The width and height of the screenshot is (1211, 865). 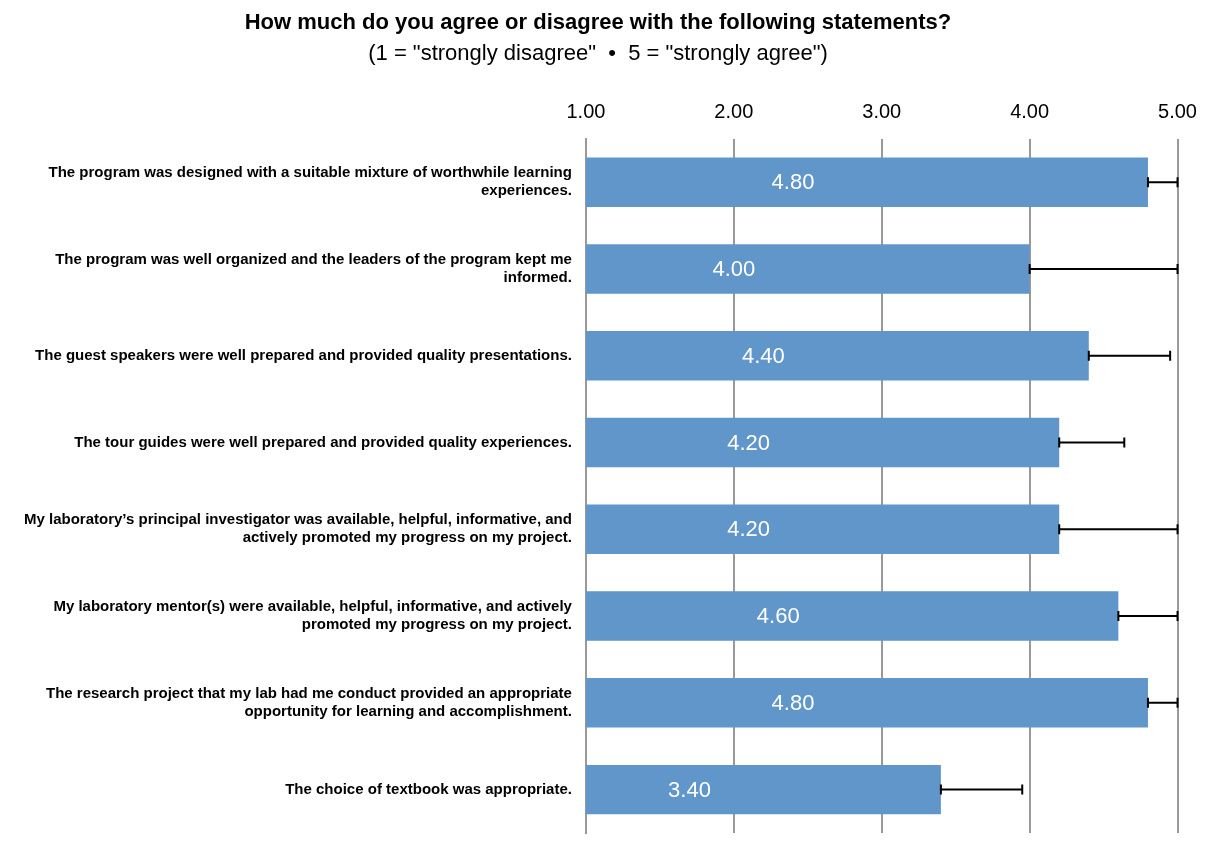 I want to click on data-label: 3.40, so click(x=689, y=789).